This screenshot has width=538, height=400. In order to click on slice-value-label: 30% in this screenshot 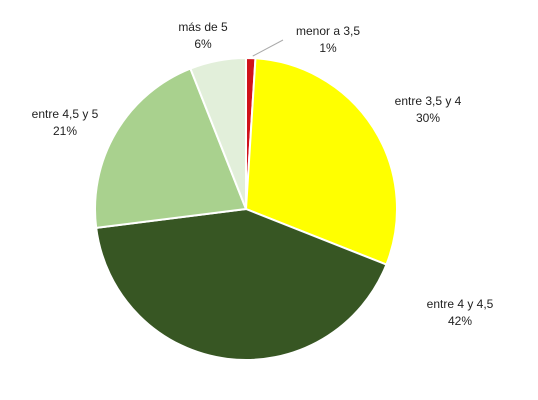, I will do `click(428, 118)`.